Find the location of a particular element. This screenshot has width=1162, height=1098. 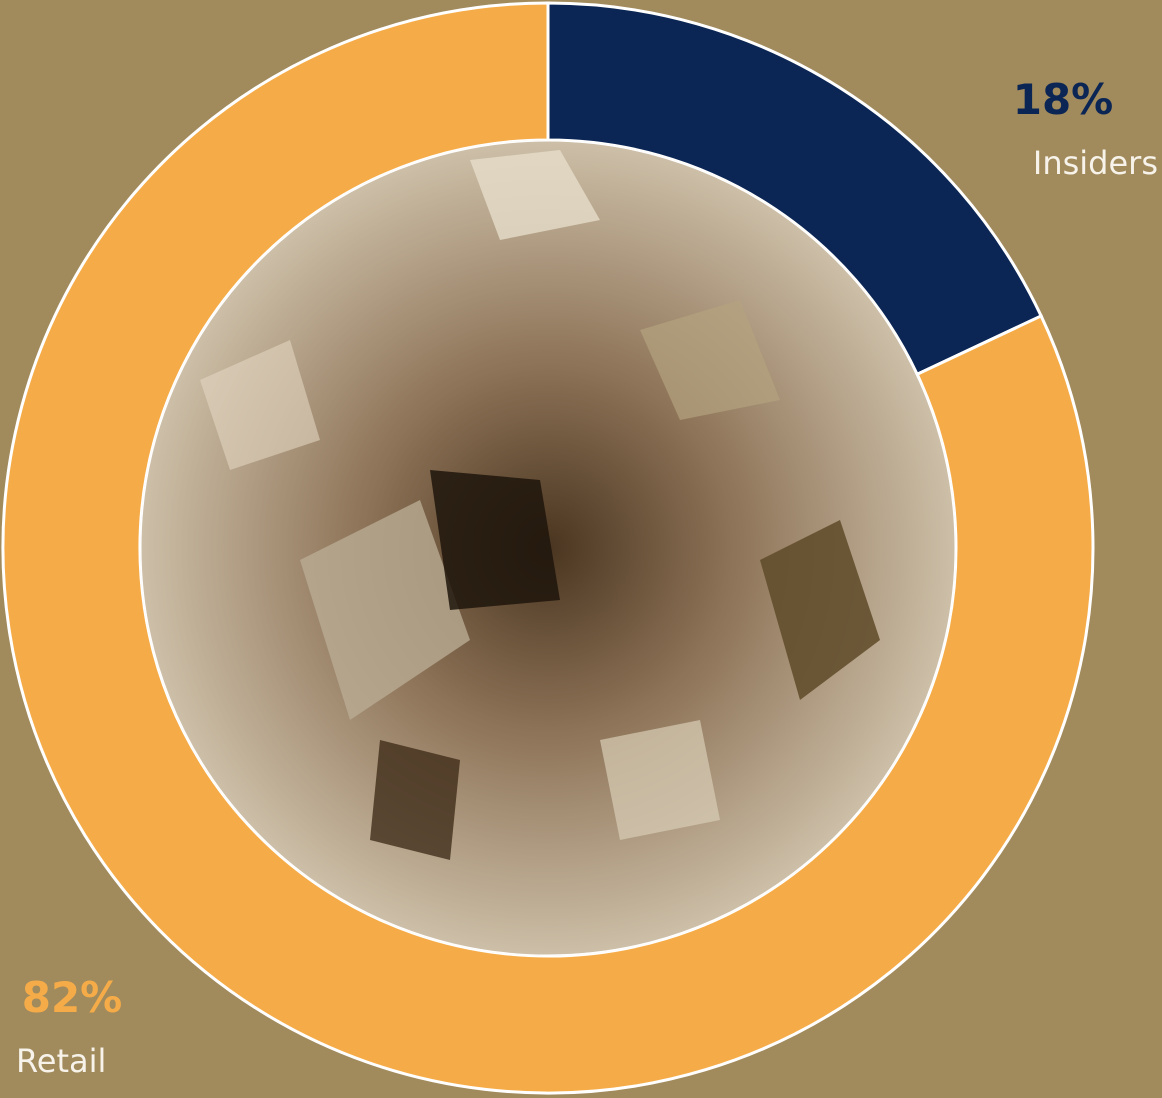

category-label: Insiders is located at coordinates (1095, 163).